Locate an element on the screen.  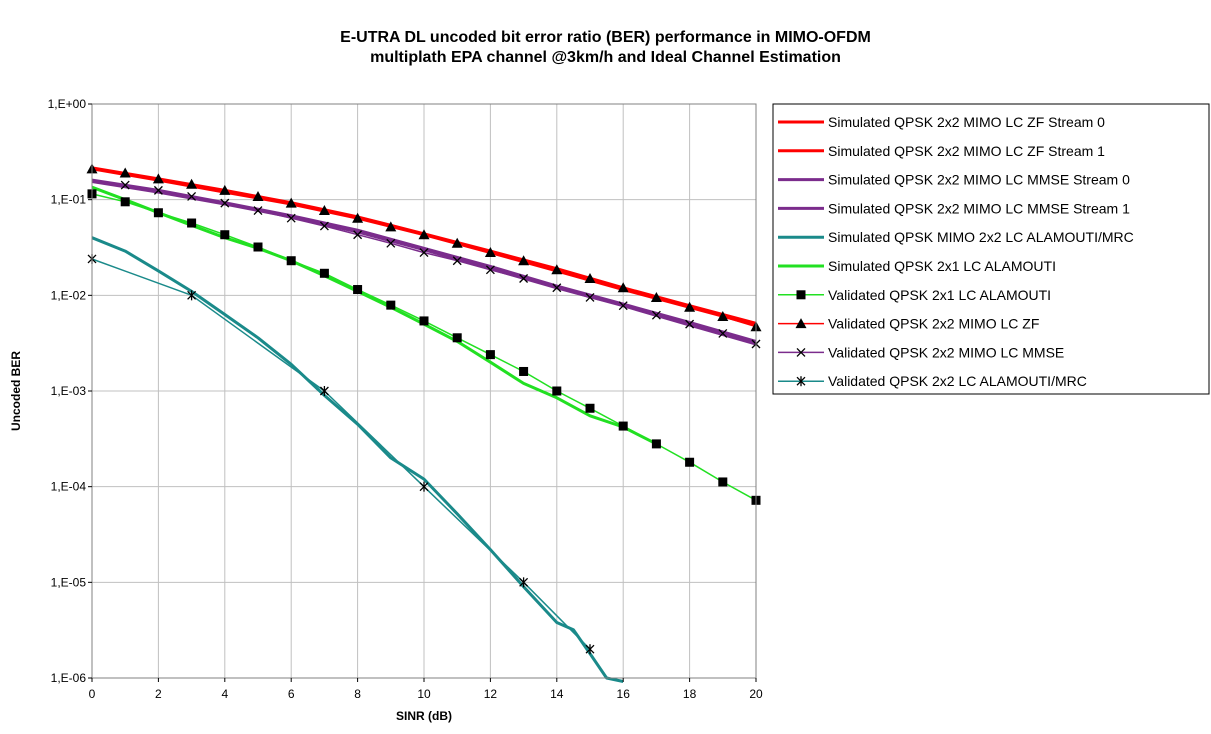
legend-item: Validated QPSK 2x1 LC ALAMOUTI is located at coordinates (914, 295).